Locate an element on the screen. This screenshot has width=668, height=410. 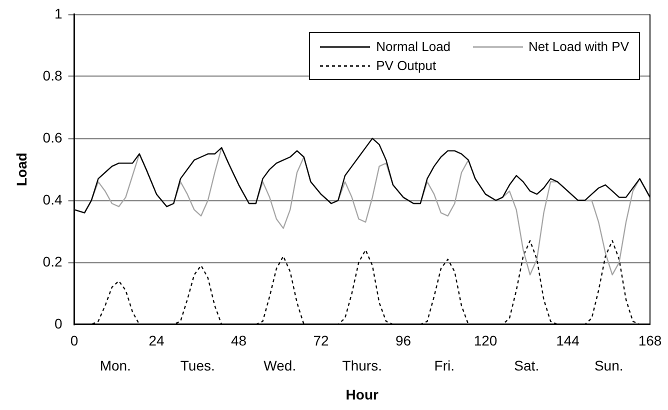
x-tick-label: 24 is located at coordinates (156, 340).